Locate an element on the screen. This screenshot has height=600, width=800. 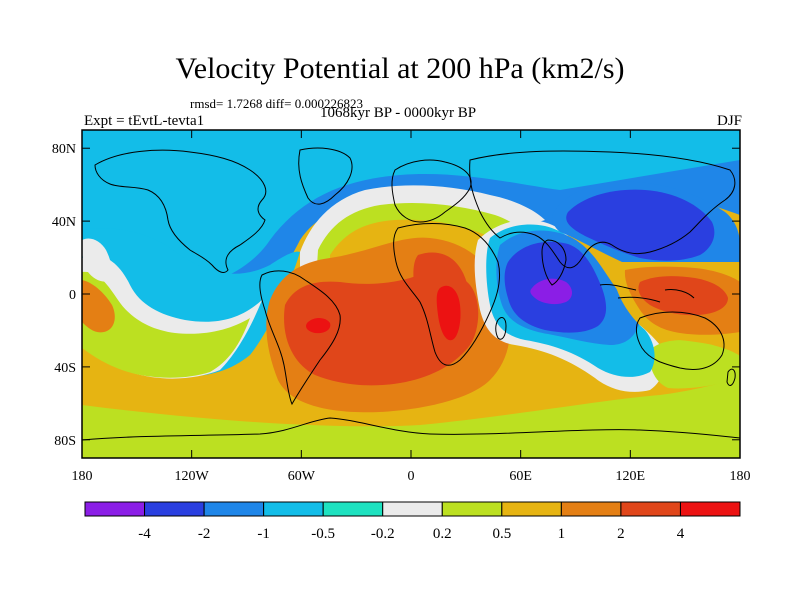
contour-white-epacific is located at coordinates (97, 260).